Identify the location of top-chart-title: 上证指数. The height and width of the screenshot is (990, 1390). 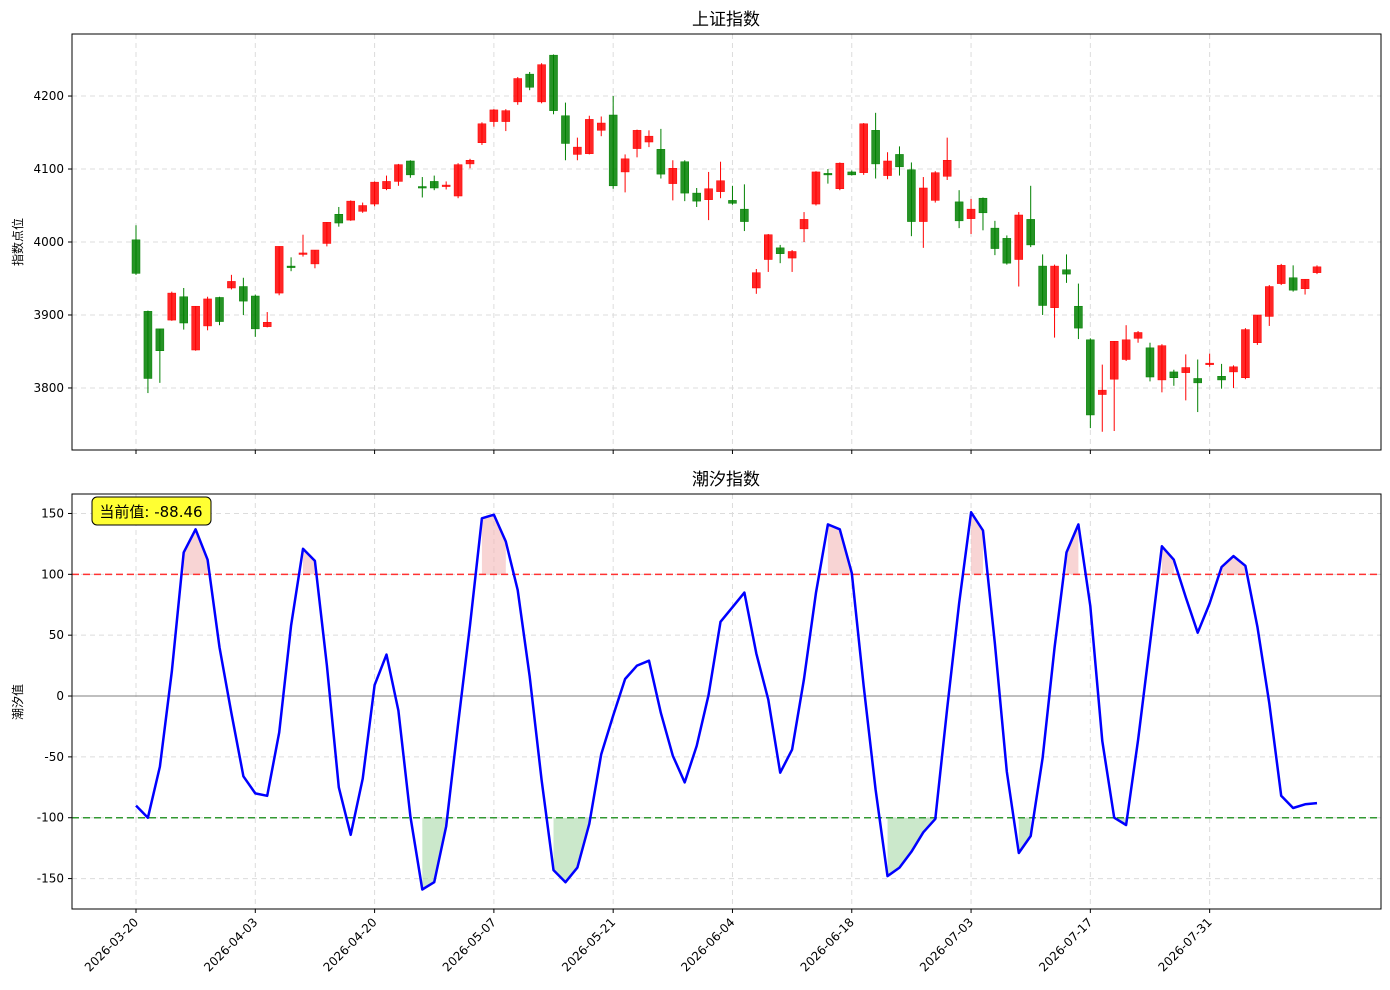
(726, 20).